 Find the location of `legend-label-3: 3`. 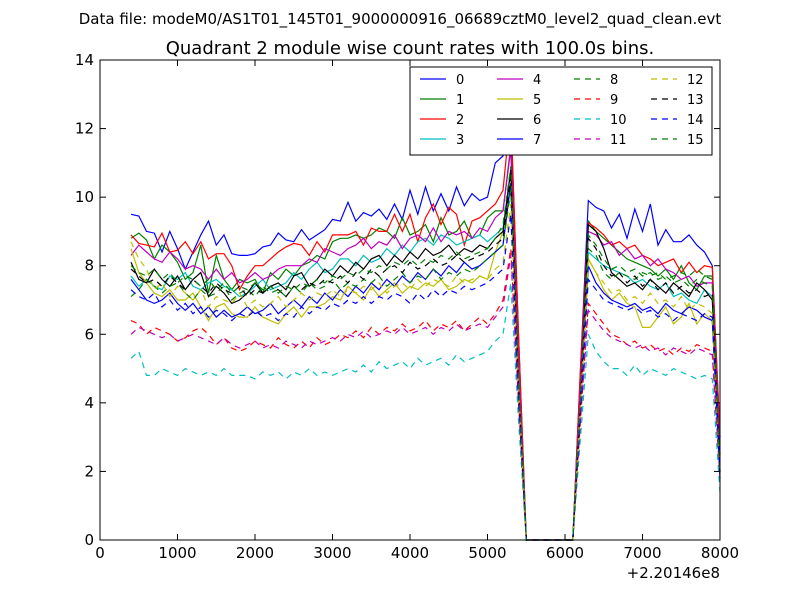

legend-label-3: 3 is located at coordinates (460, 140).